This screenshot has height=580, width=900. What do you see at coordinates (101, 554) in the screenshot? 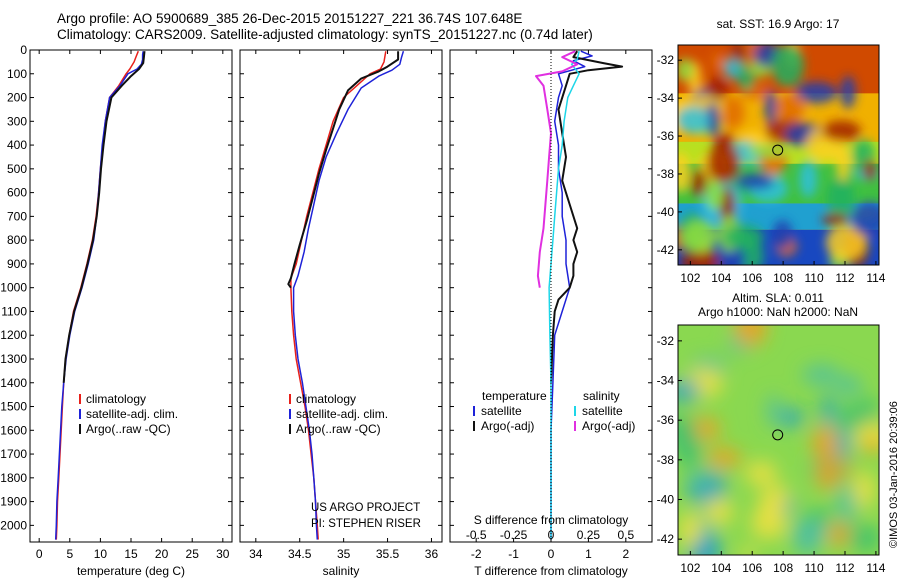
I see `x-tick-label: 10` at bounding box center [101, 554].